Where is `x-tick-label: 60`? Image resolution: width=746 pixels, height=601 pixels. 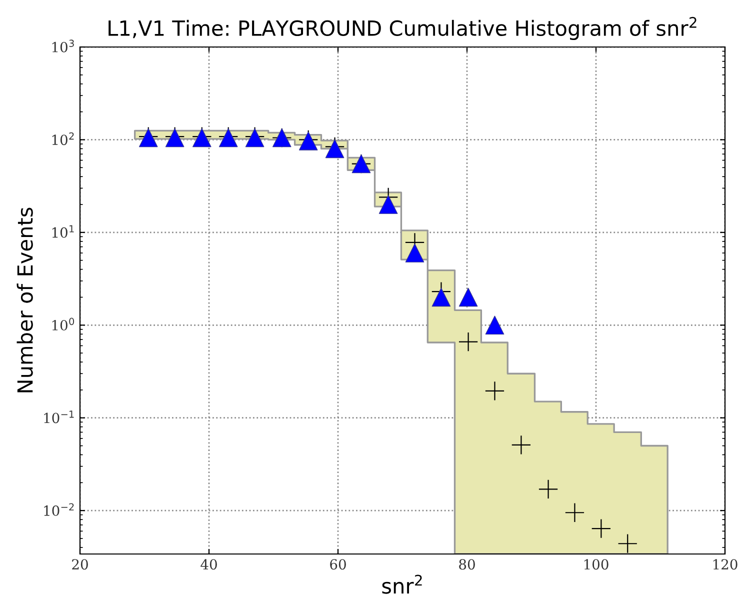 x-tick-label: 60 is located at coordinates (338, 564).